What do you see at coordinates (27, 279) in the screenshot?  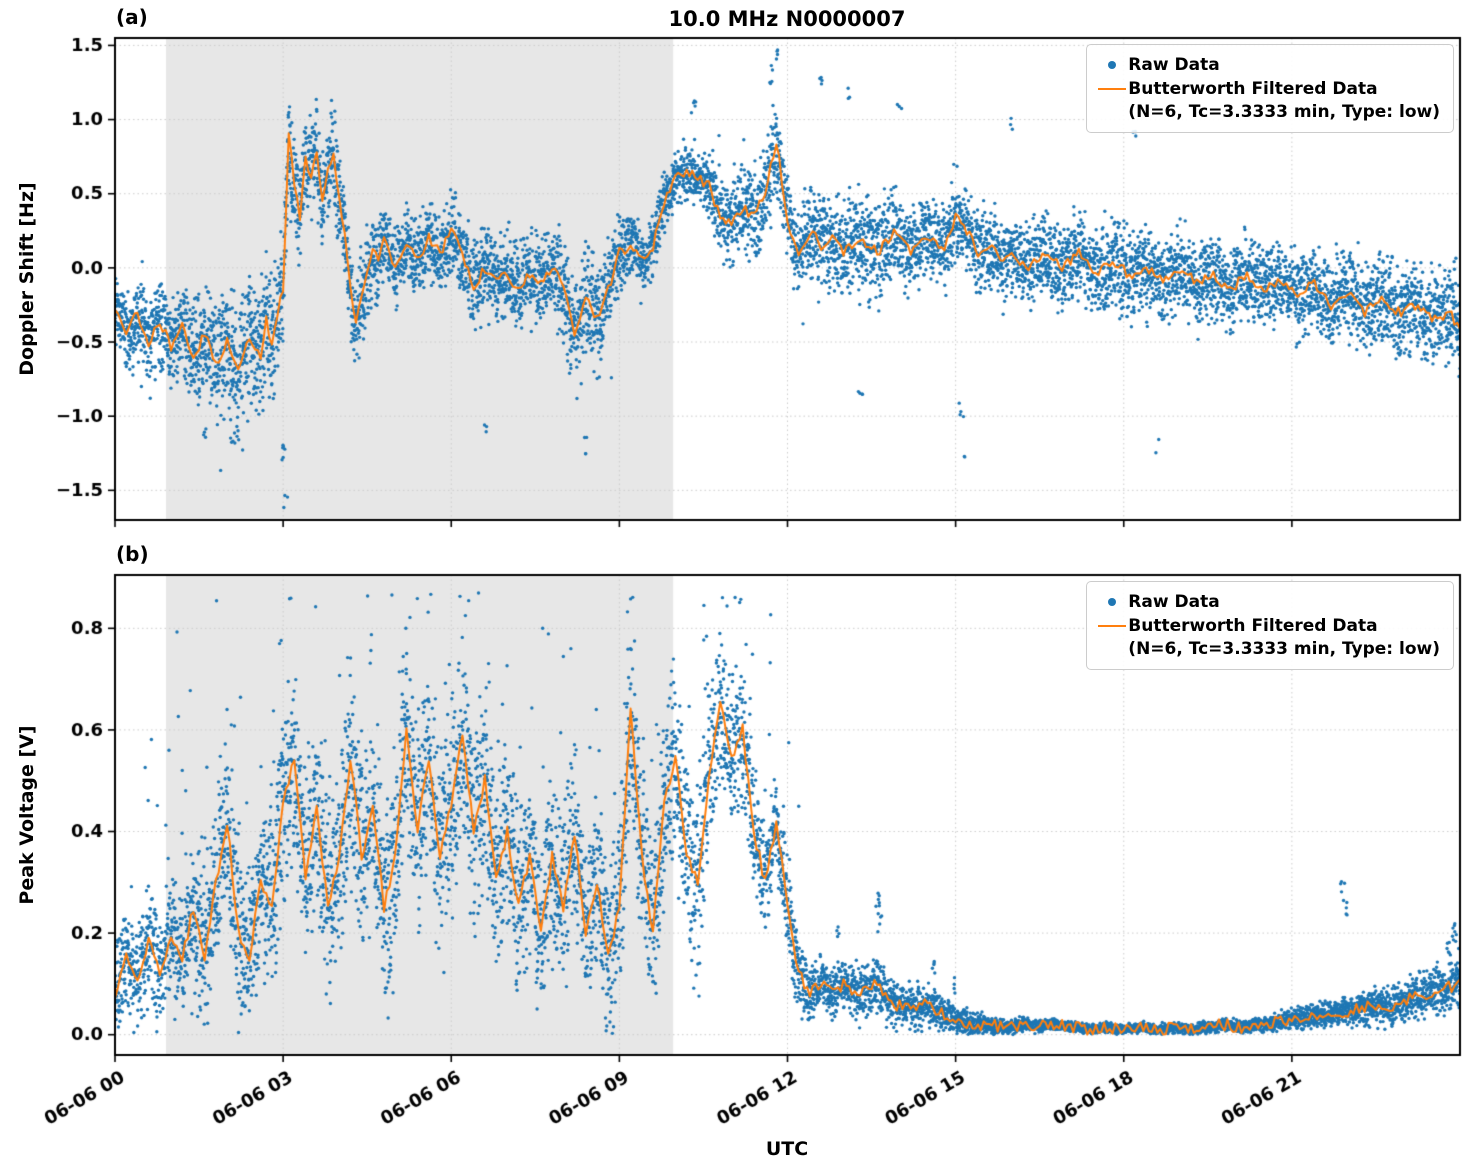 I see `ylabel-doppler-shift: Doppler Shift [Hz]` at bounding box center [27, 279].